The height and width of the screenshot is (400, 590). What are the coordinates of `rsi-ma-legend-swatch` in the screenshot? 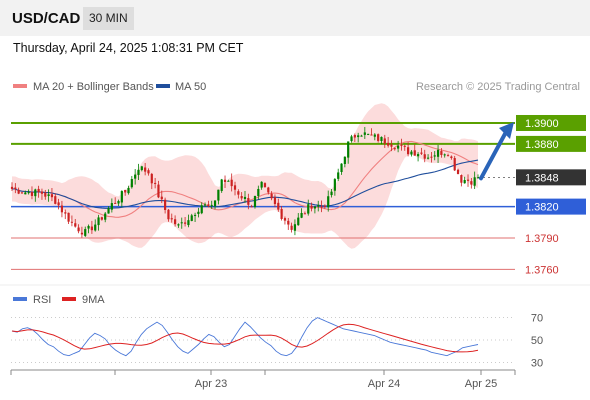 It's located at (69, 299).